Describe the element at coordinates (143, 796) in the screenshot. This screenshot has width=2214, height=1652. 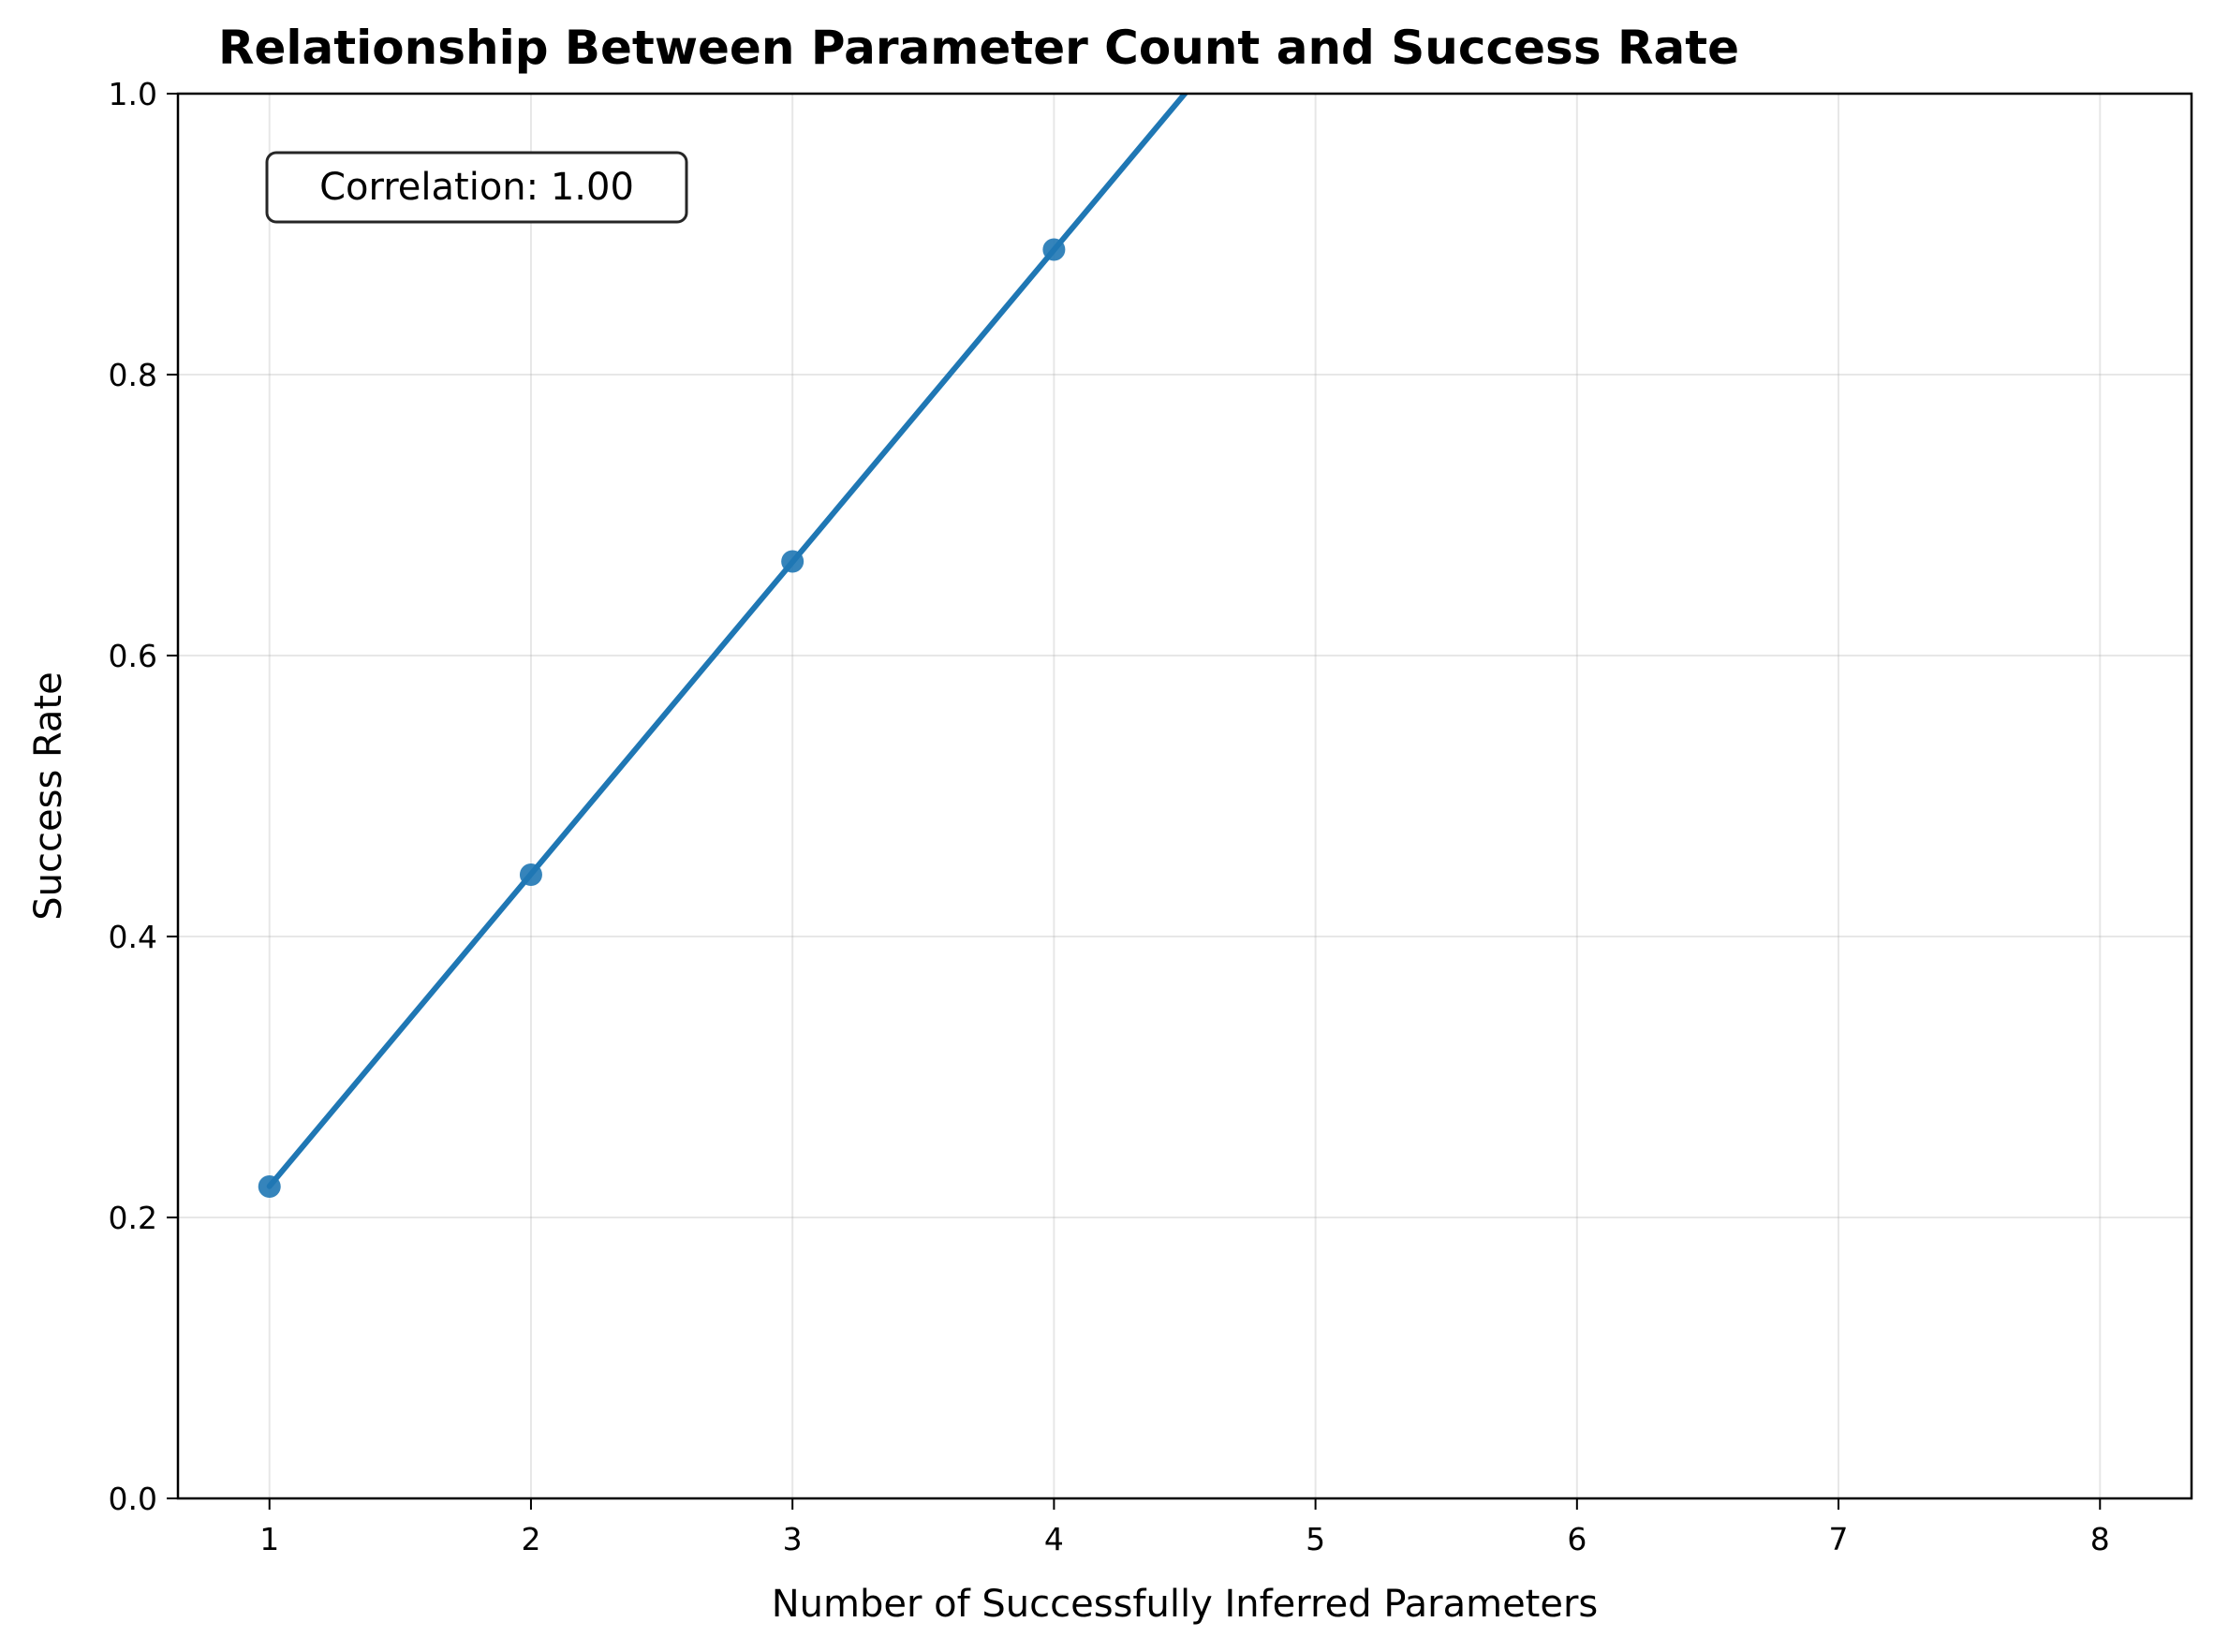
I see `y-axis-ticks: 0.0 0.2 0.4 0.6 0.8 1.0` at that location.